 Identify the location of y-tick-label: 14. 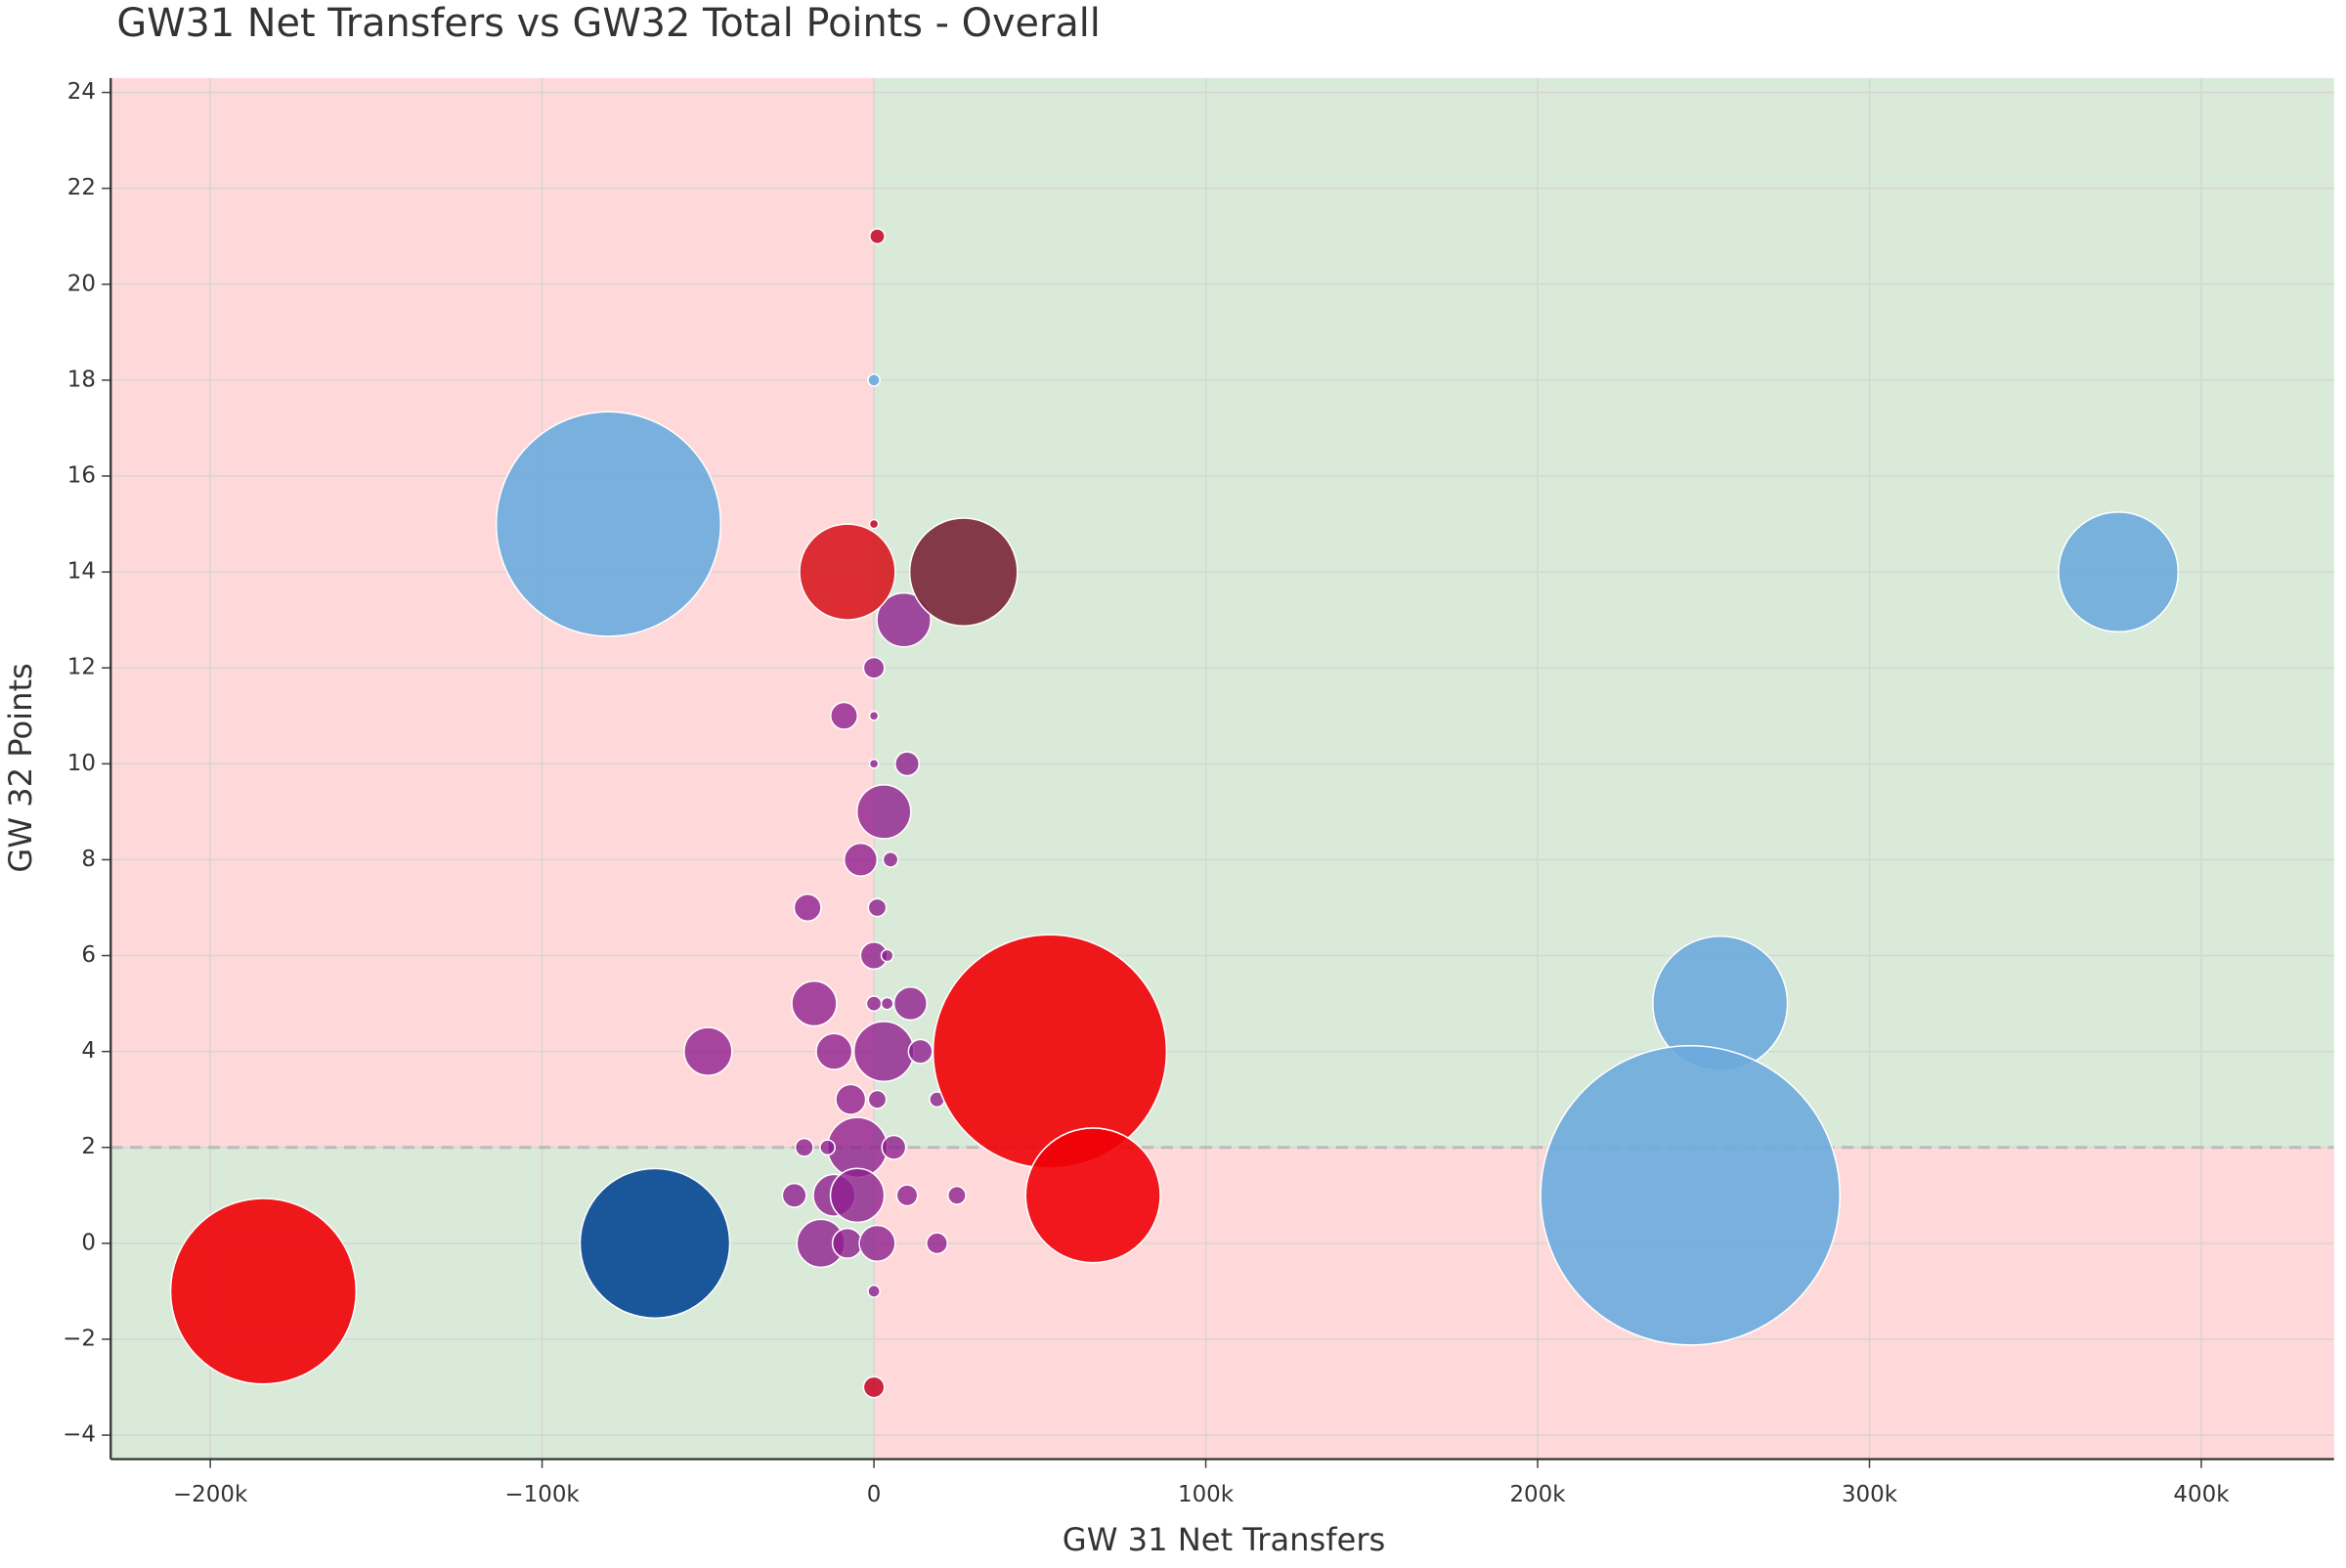
(81, 572).